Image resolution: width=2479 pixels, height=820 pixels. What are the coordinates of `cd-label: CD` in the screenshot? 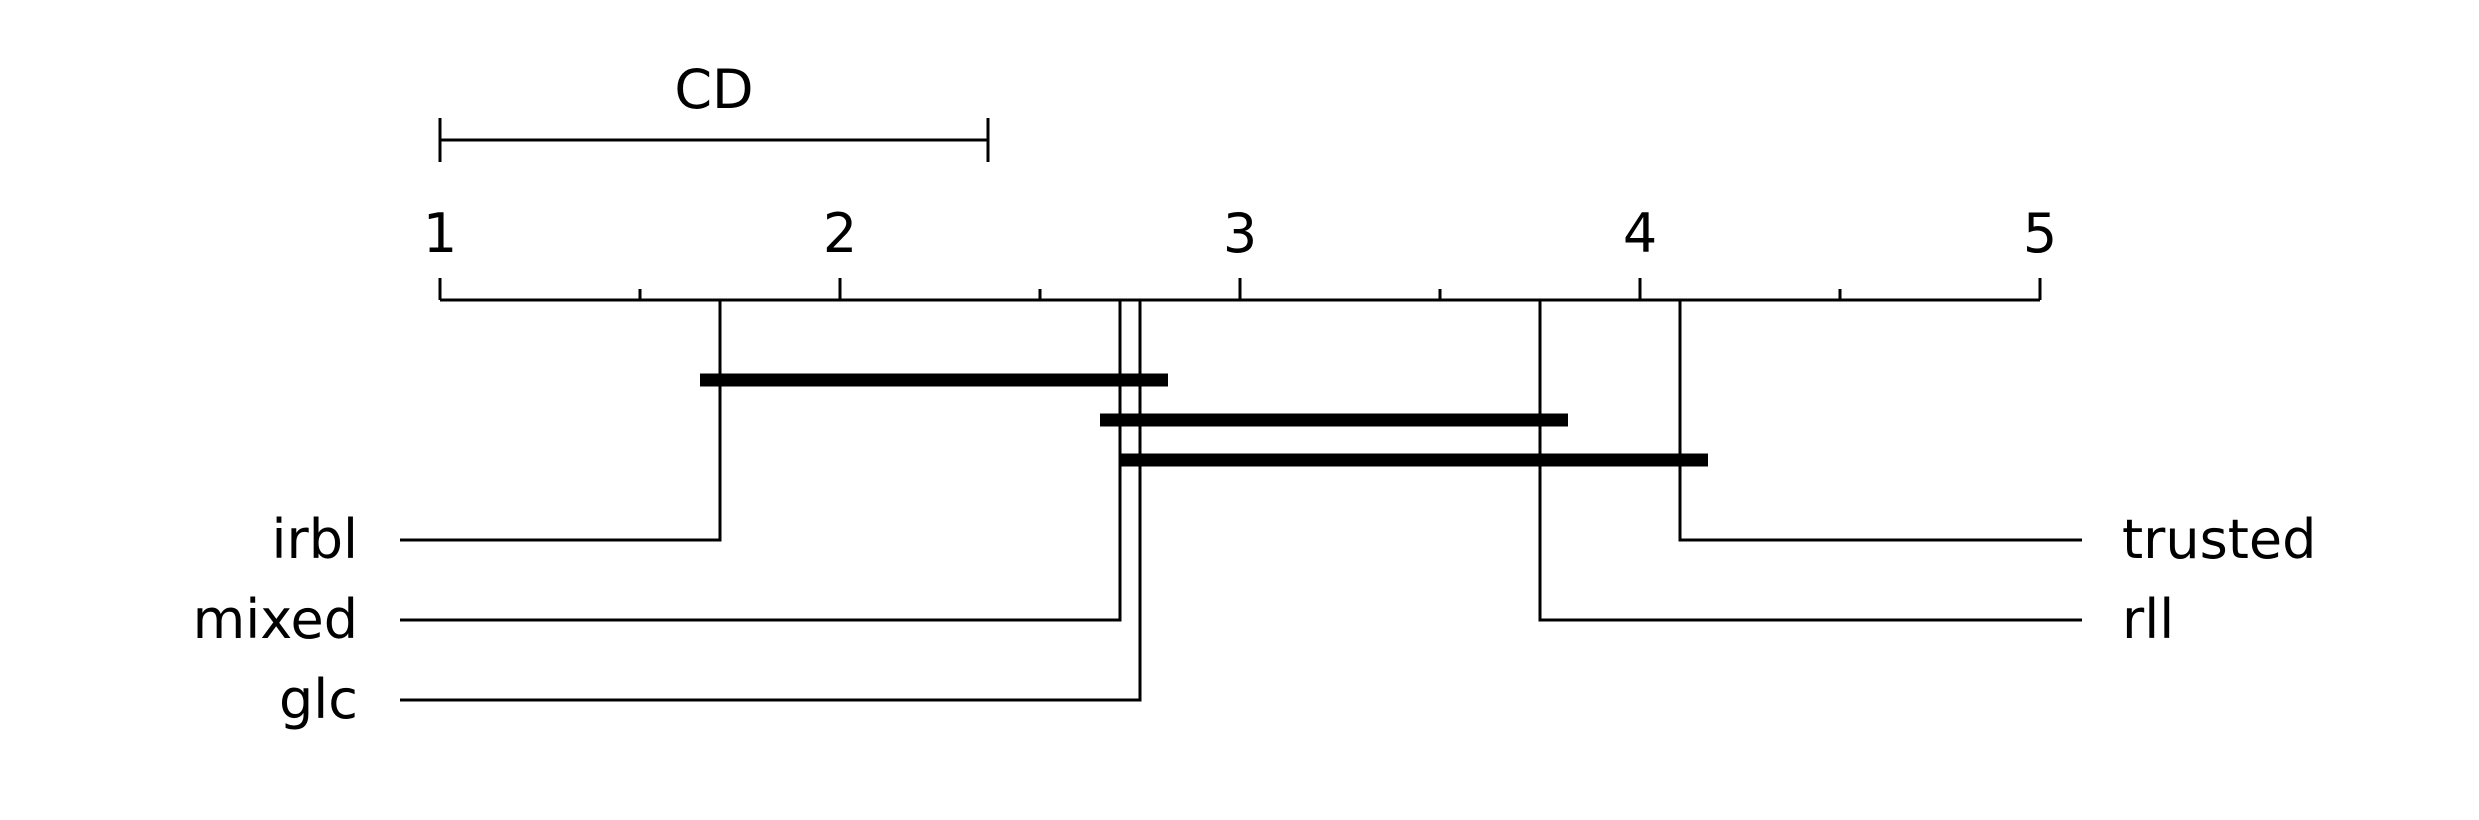 It's located at (713, 89).